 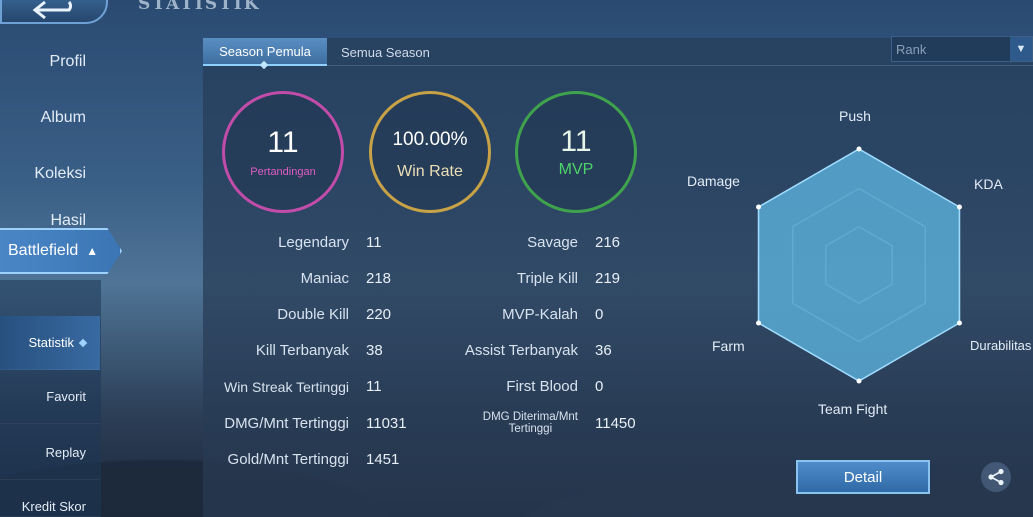 I want to click on submenu-item-replay: Replay, so click(x=50, y=453).